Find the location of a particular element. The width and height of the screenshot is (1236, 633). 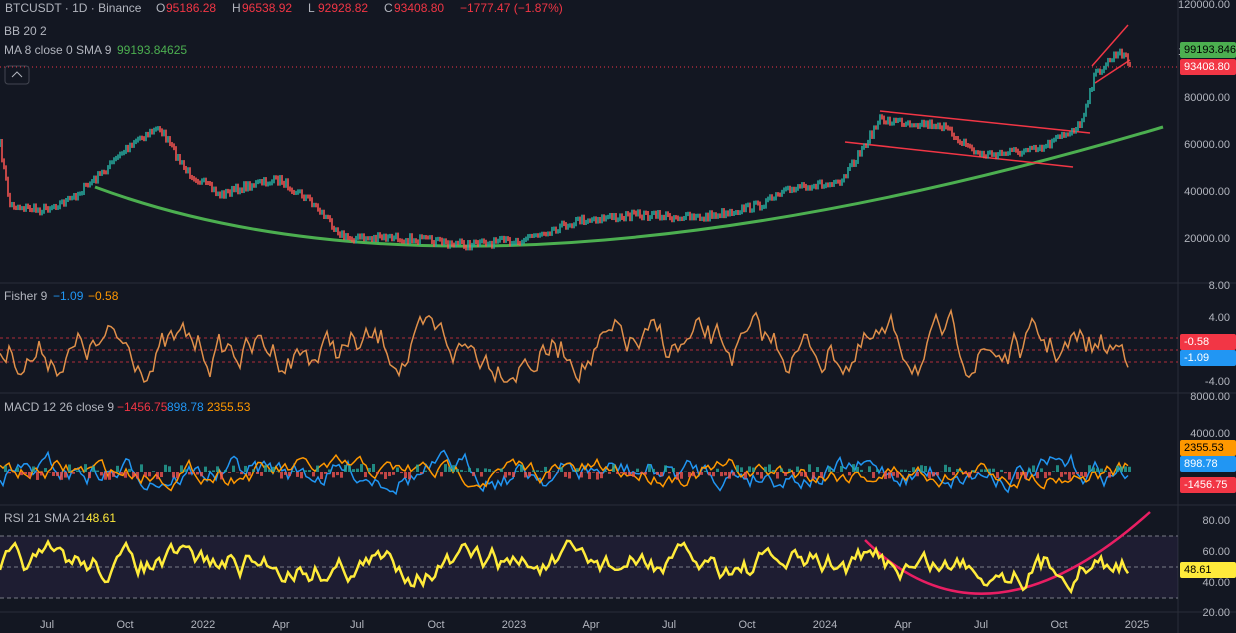

price-axis-label: 60.00 is located at coordinates (1216, 552).